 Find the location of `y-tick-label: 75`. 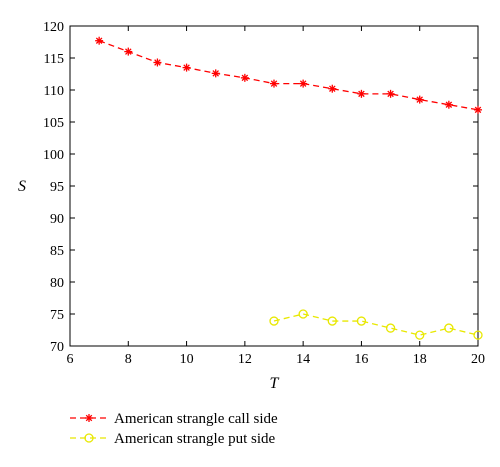

y-tick-label: 75 is located at coordinates (57, 315).